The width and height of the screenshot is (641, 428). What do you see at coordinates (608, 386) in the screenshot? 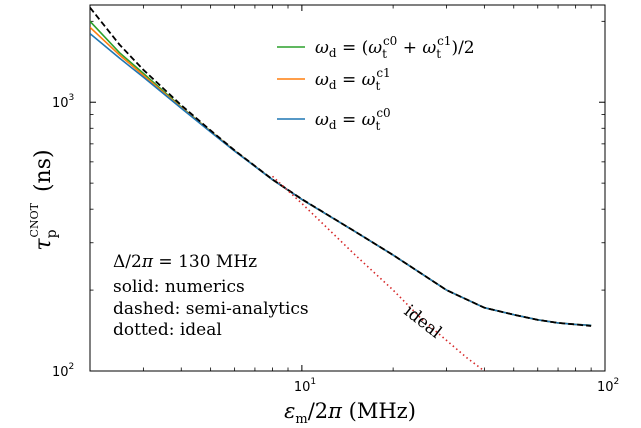
I see `x-tick-label: 10²` at bounding box center [608, 386].